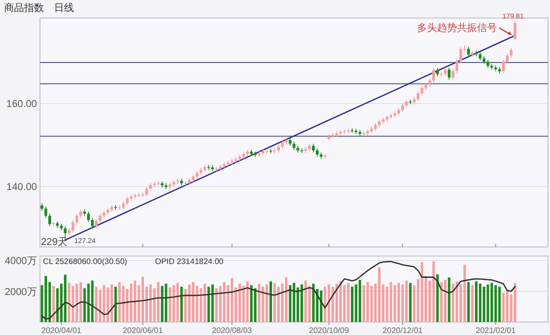 The image size is (550, 335). What do you see at coordinates (329, 330) in the screenshot?
I see `x-tick-label: 2020/10/09` at bounding box center [329, 330].